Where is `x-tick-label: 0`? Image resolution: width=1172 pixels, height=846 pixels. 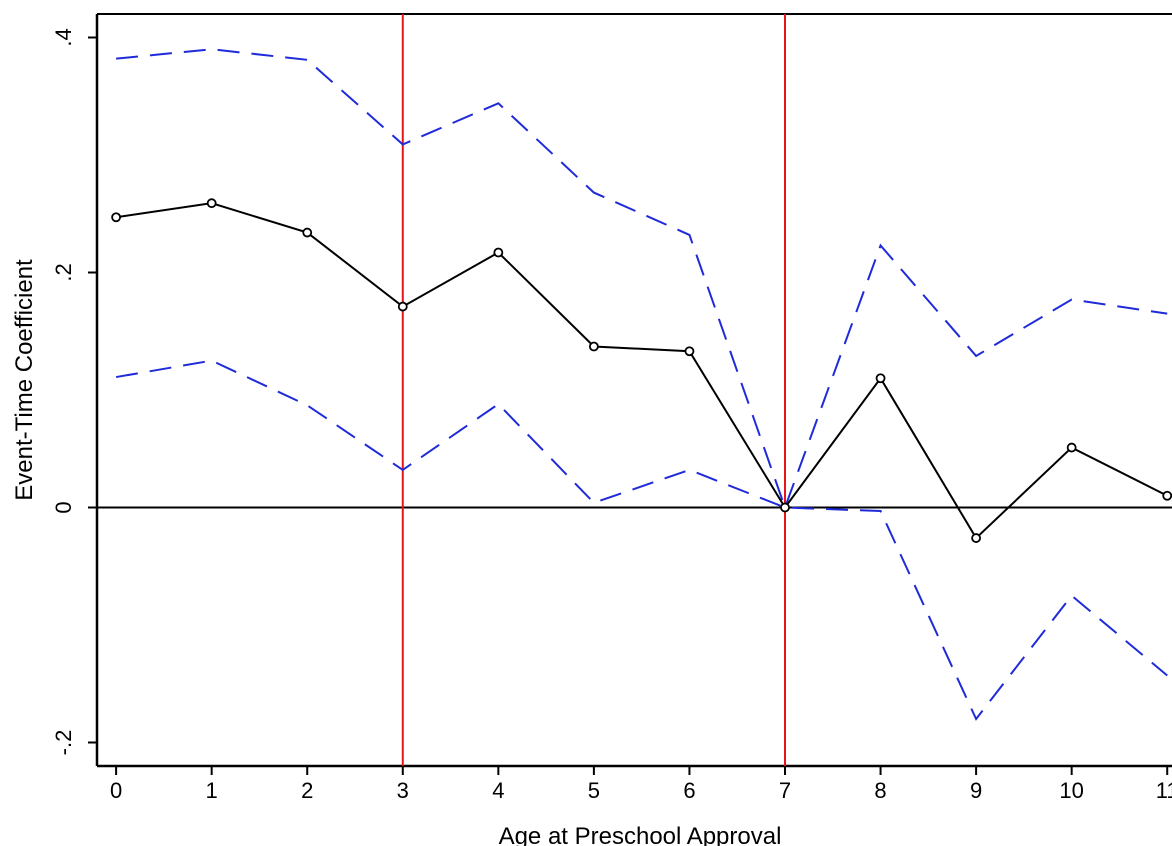 x-tick-label: 0 is located at coordinates (116, 790).